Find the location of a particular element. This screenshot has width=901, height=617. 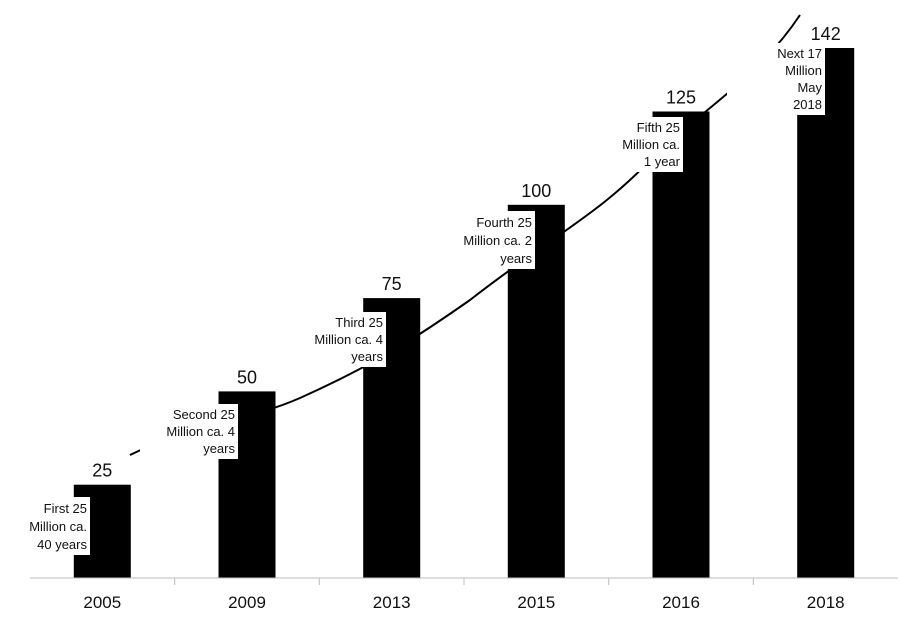

annotation-line: Second 25 is located at coordinates (204, 414).